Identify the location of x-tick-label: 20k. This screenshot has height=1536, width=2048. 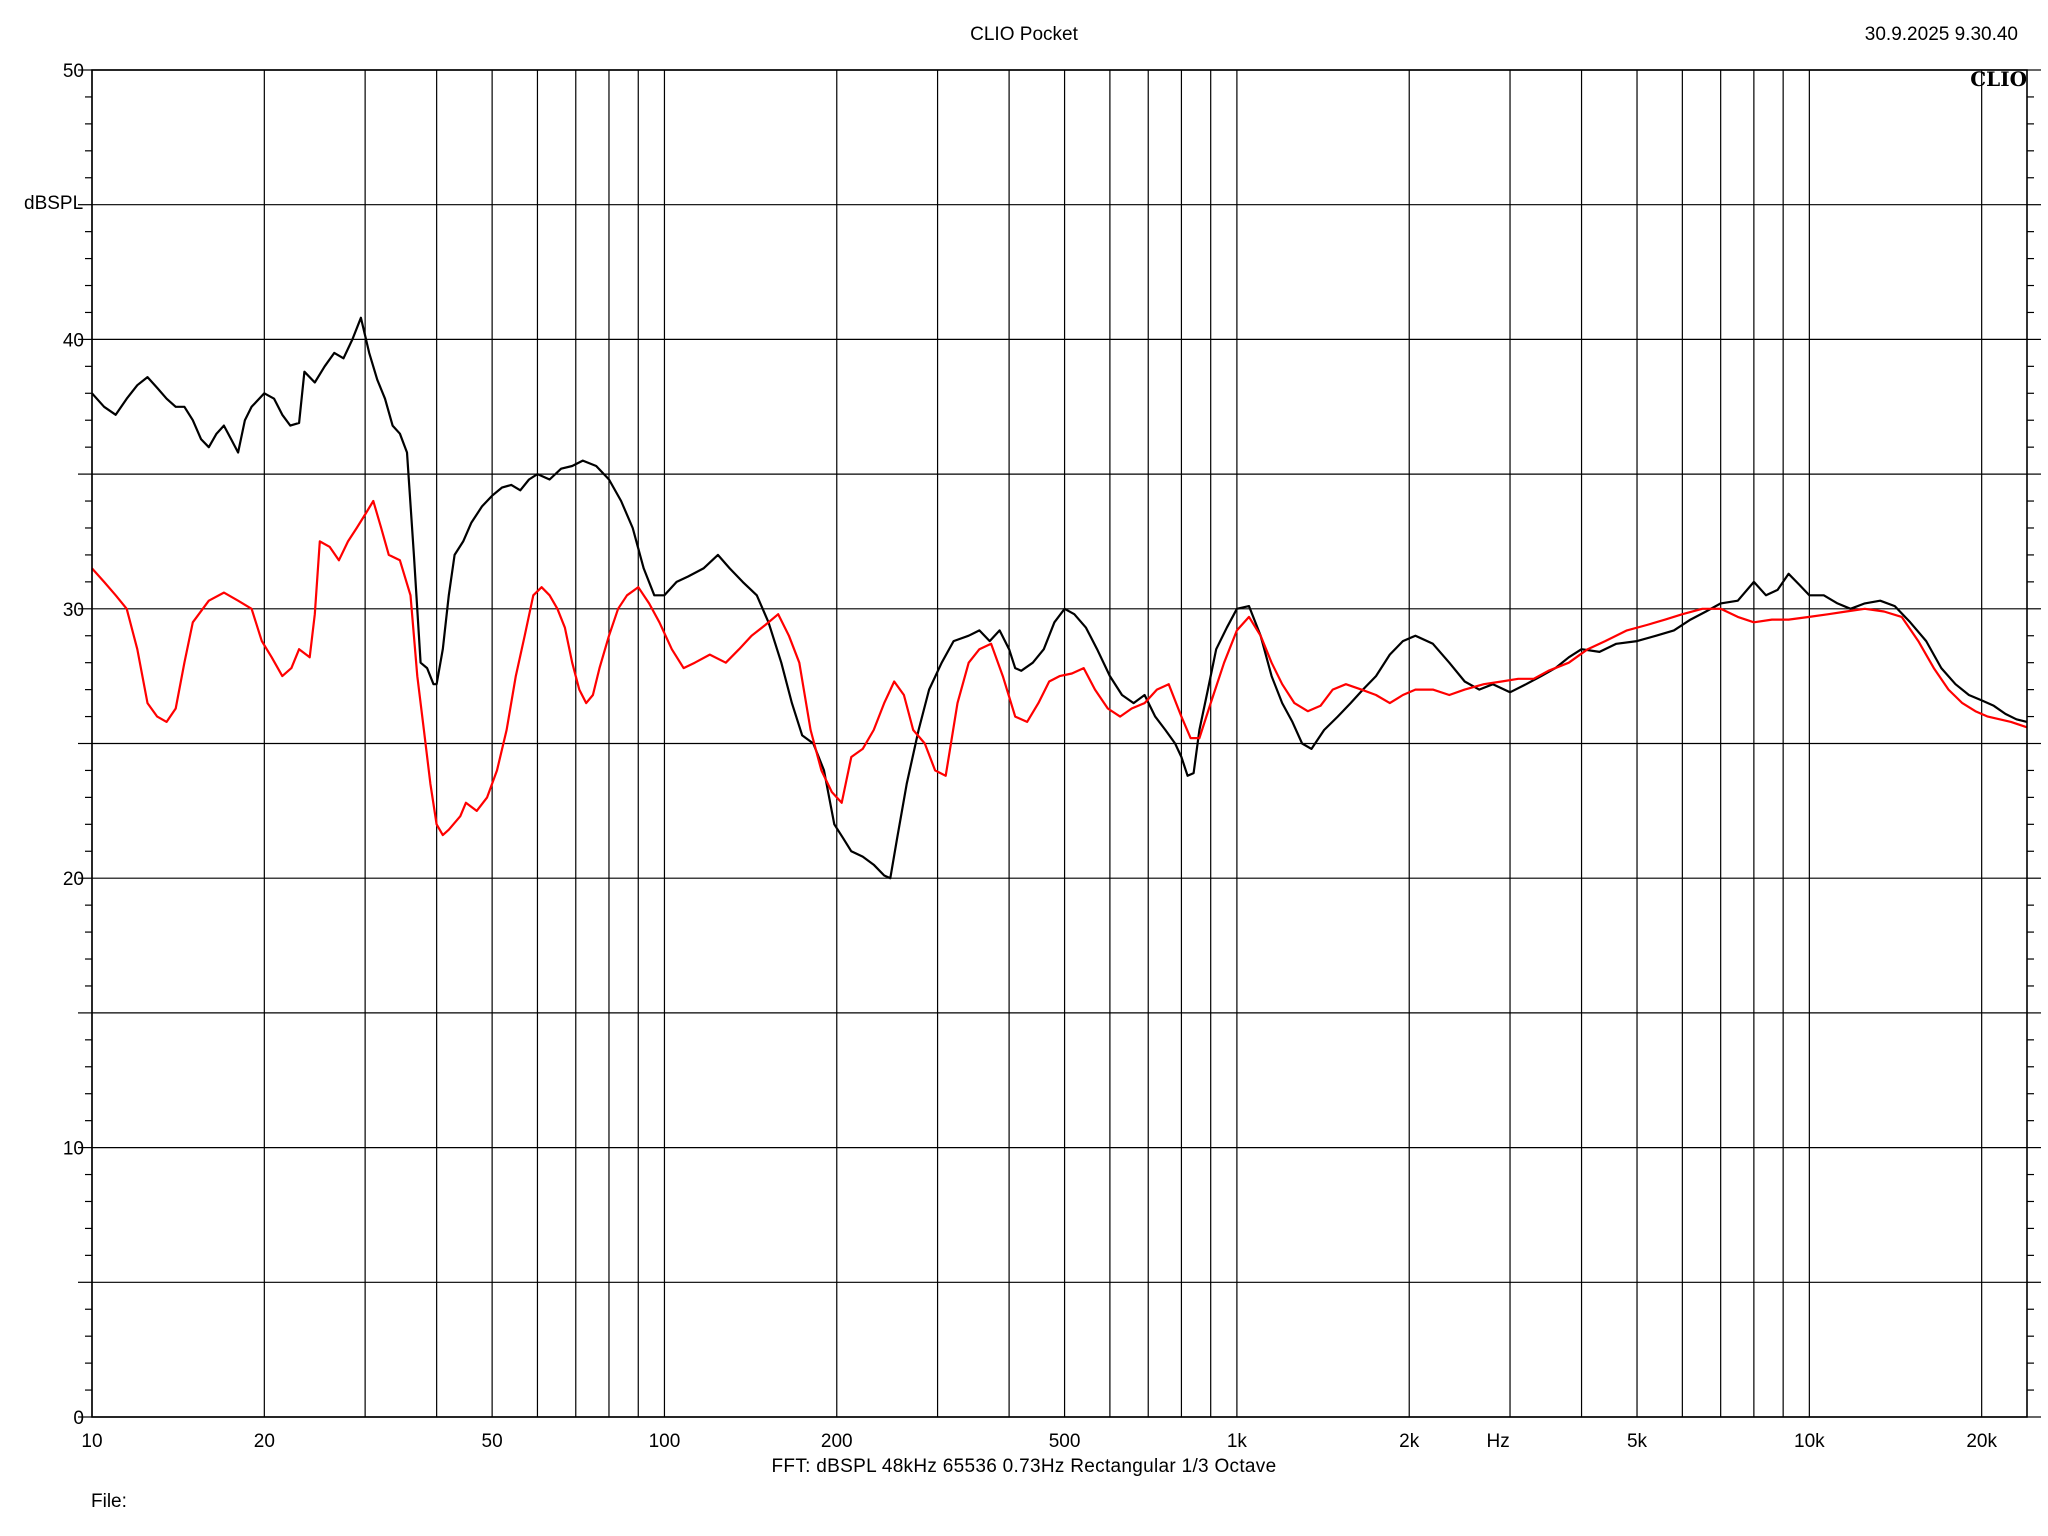
(1981, 1441).